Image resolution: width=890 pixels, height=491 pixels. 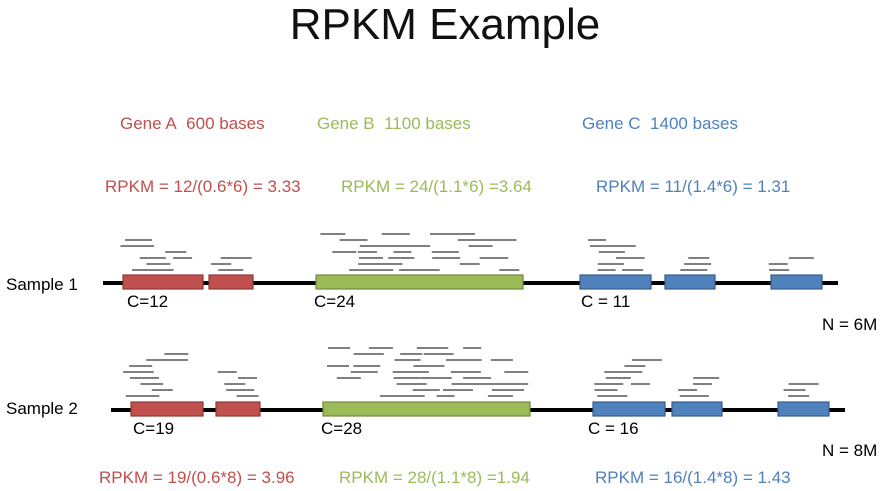 I want to click on gene-b-header: Gene B 1100 bases, so click(x=394, y=124).